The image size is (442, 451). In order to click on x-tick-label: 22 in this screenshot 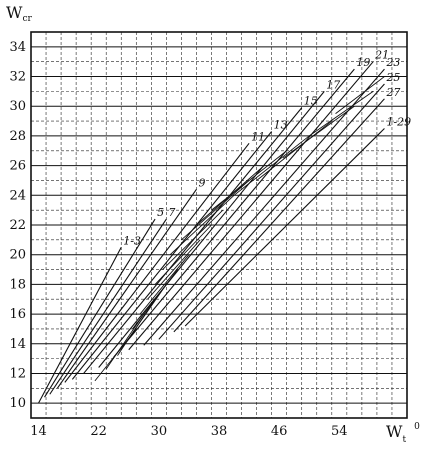, I will do `click(98, 431)`.